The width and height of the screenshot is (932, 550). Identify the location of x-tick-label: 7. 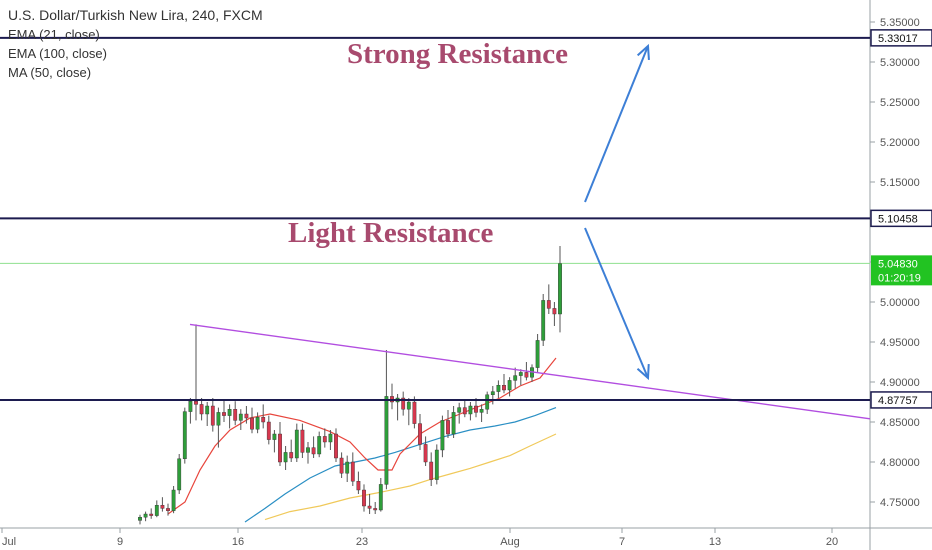
(622, 542).